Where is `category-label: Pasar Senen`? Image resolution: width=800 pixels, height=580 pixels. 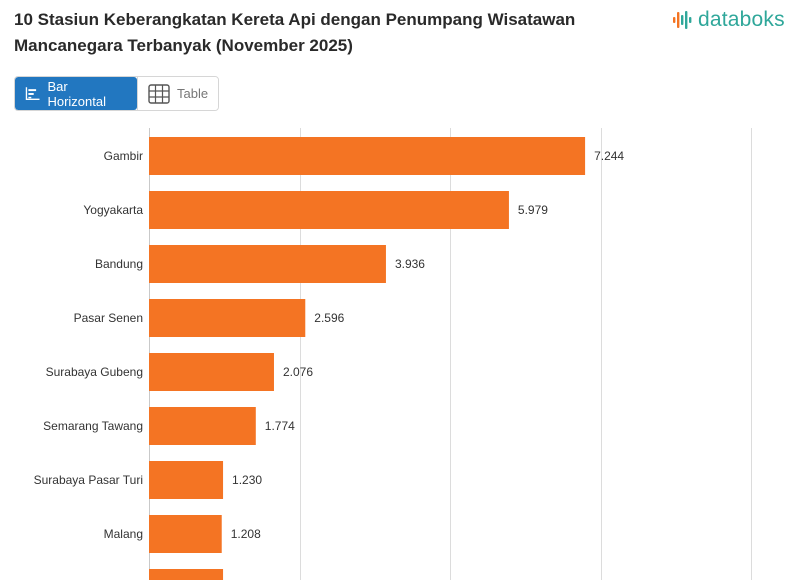
category-label: Pasar Senen is located at coordinates (108, 318).